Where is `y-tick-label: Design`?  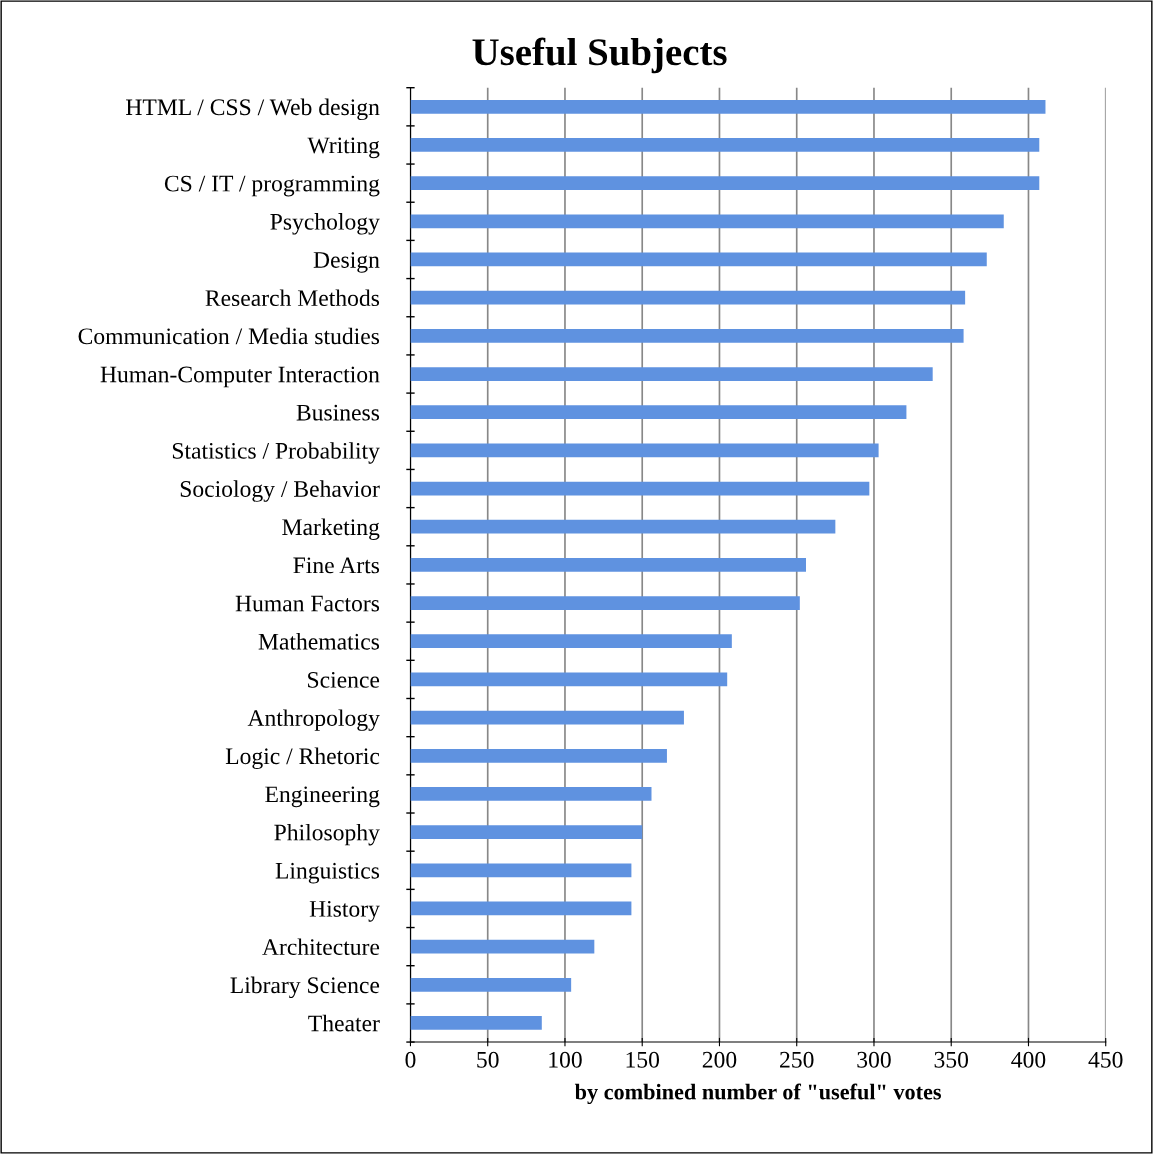 y-tick-label: Design is located at coordinates (346, 262).